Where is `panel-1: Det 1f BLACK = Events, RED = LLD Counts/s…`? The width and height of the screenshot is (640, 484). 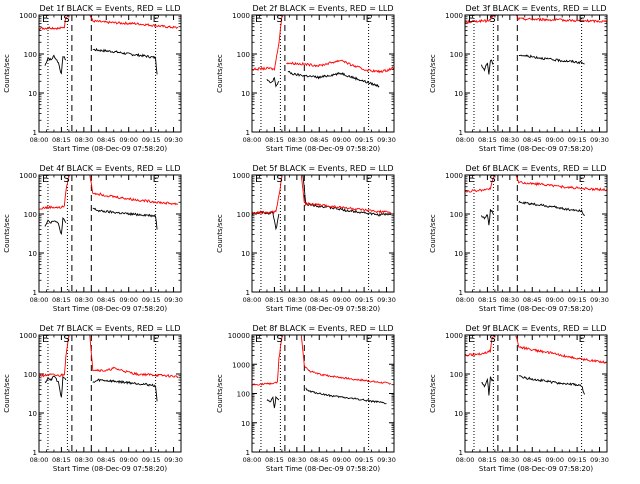 panel-1: Det 1f BLACK = Events, RED = LLD Counts/s… is located at coordinates (93, 78).